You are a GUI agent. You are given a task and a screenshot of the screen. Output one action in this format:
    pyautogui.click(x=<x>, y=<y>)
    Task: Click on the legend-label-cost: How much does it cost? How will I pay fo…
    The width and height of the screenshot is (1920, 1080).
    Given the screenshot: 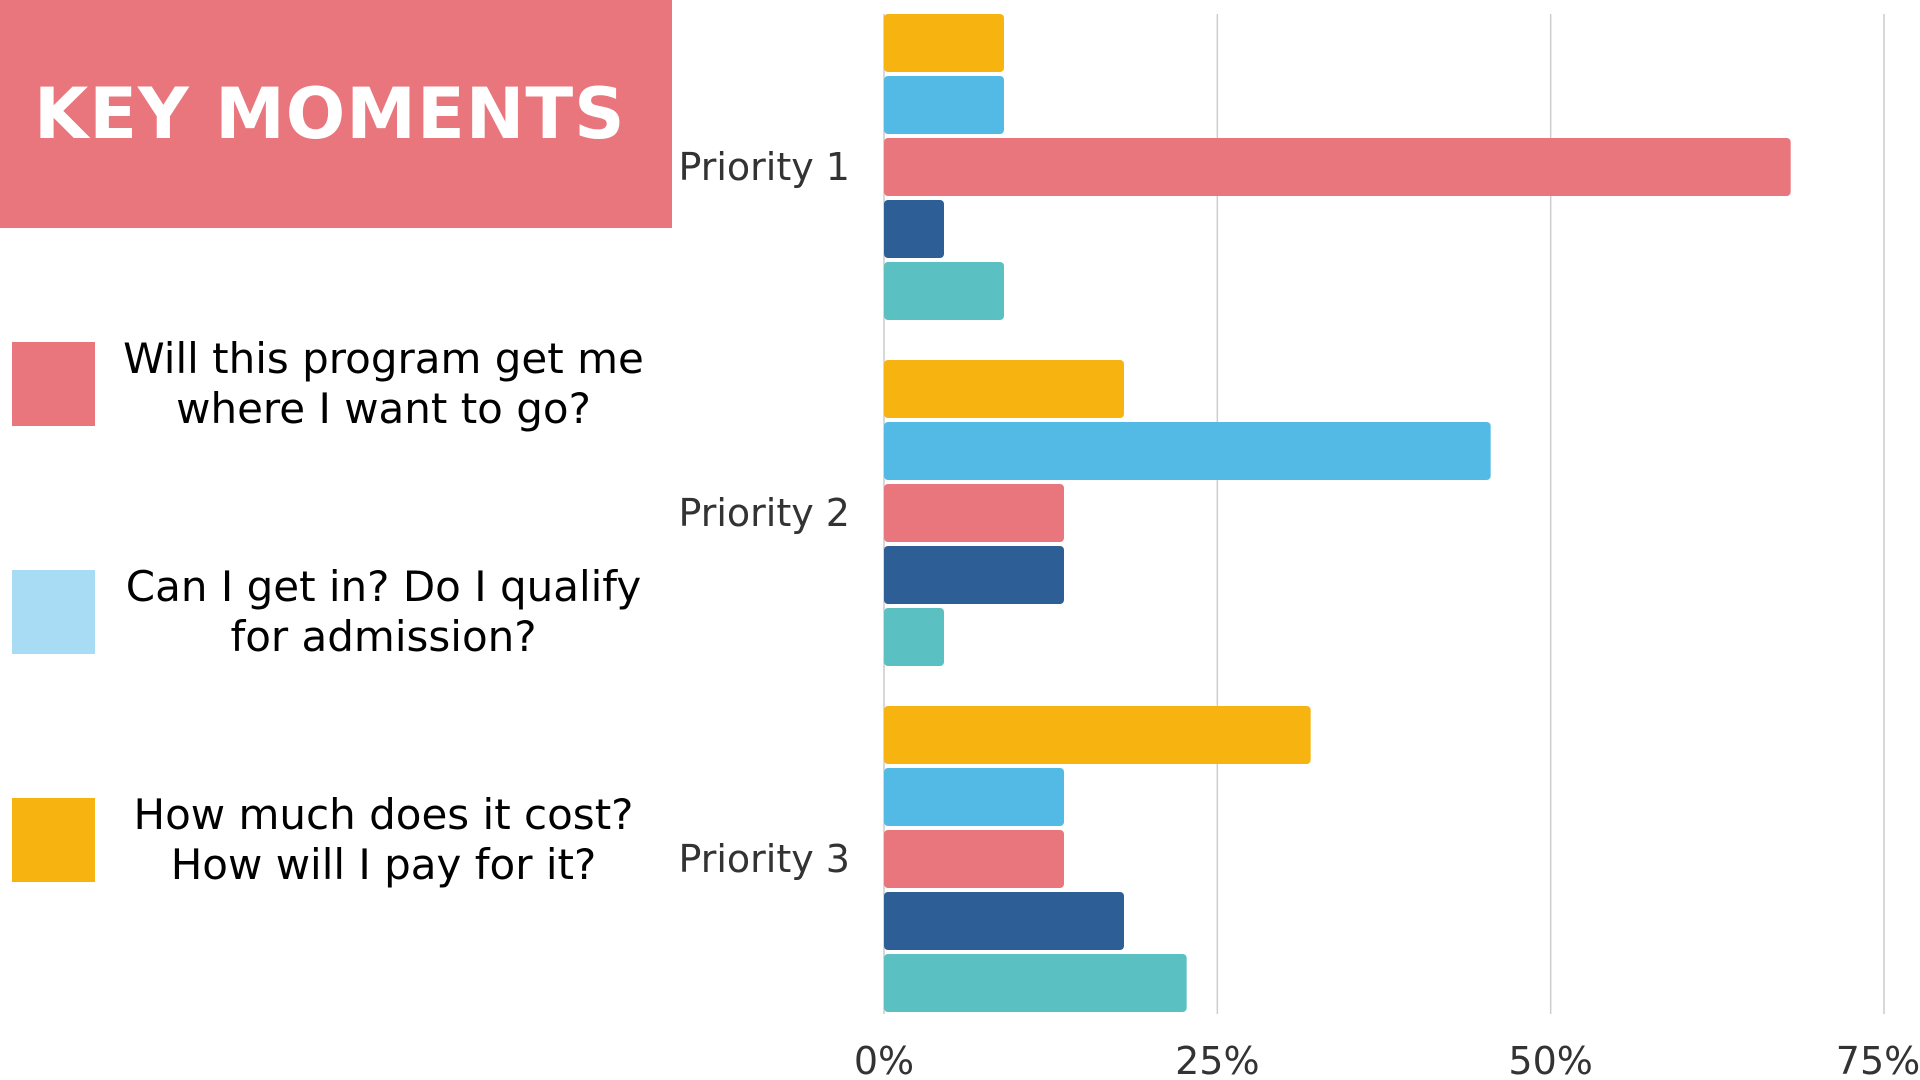 What is the action you would take?
    pyautogui.click(x=383, y=839)
    